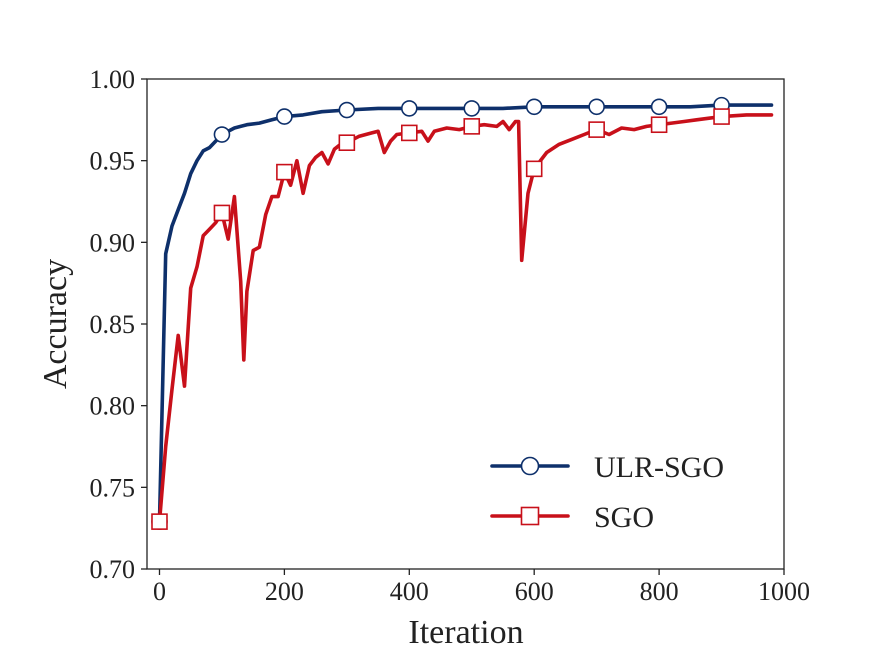 The width and height of the screenshot is (872, 654). Describe the element at coordinates (409, 591) in the screenshot. I see `x-tick-label: 400` at that location.